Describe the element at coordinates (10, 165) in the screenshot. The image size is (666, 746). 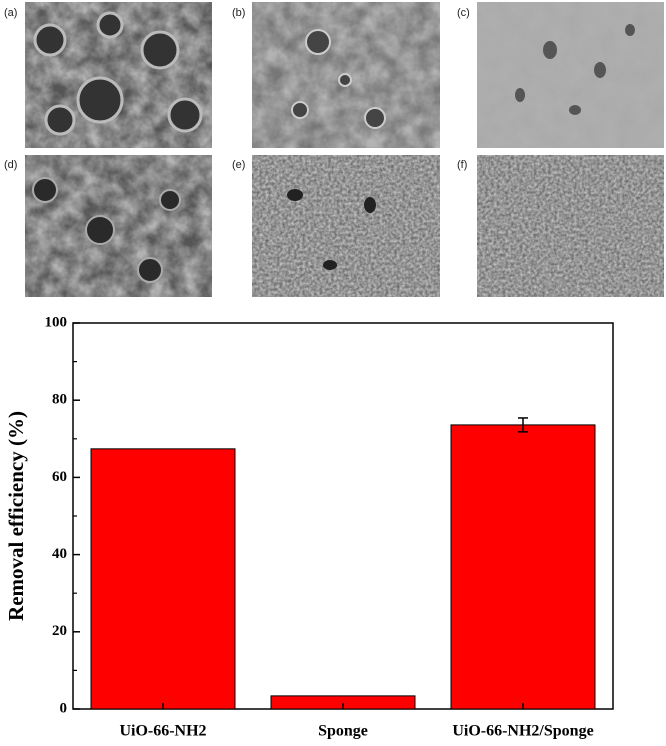
I see `panel-label: (d)` at that location.